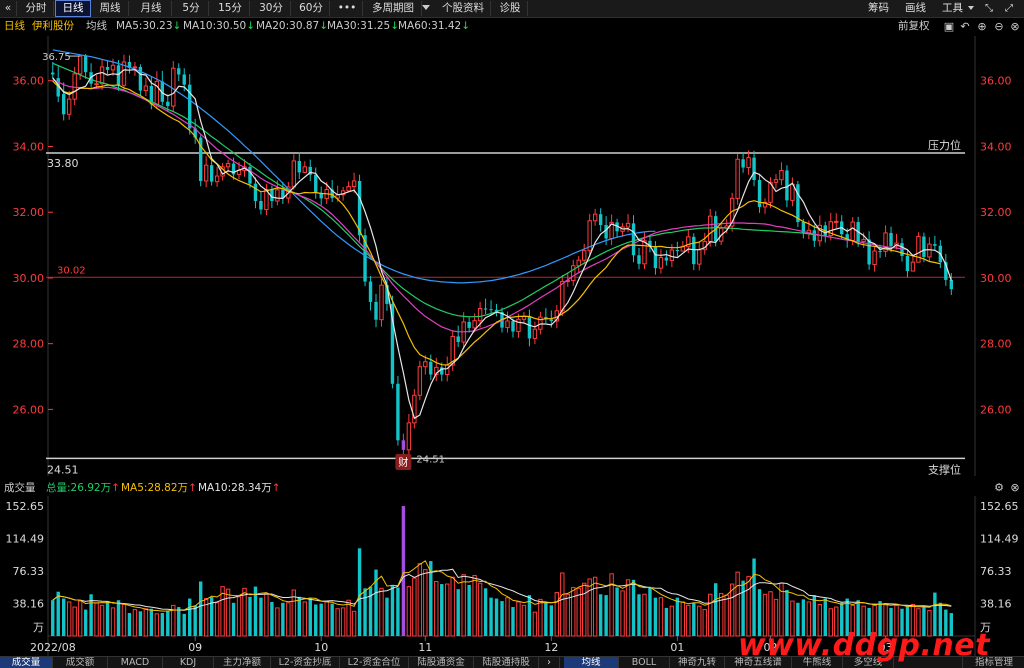 Image resolution: width=1024 pixels, height=668 pixels. I want to click on tab-indicator-amount: 成交额, so click(80, 662).